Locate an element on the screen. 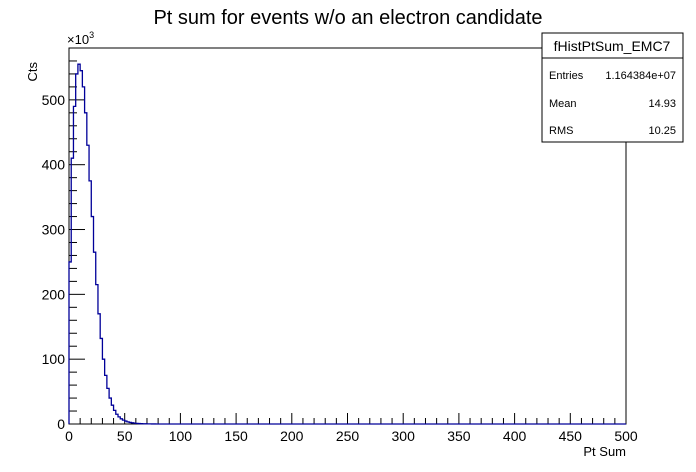 The image size is (696, 472). x-tick-label: 350 is located at coordinates (459, 436).